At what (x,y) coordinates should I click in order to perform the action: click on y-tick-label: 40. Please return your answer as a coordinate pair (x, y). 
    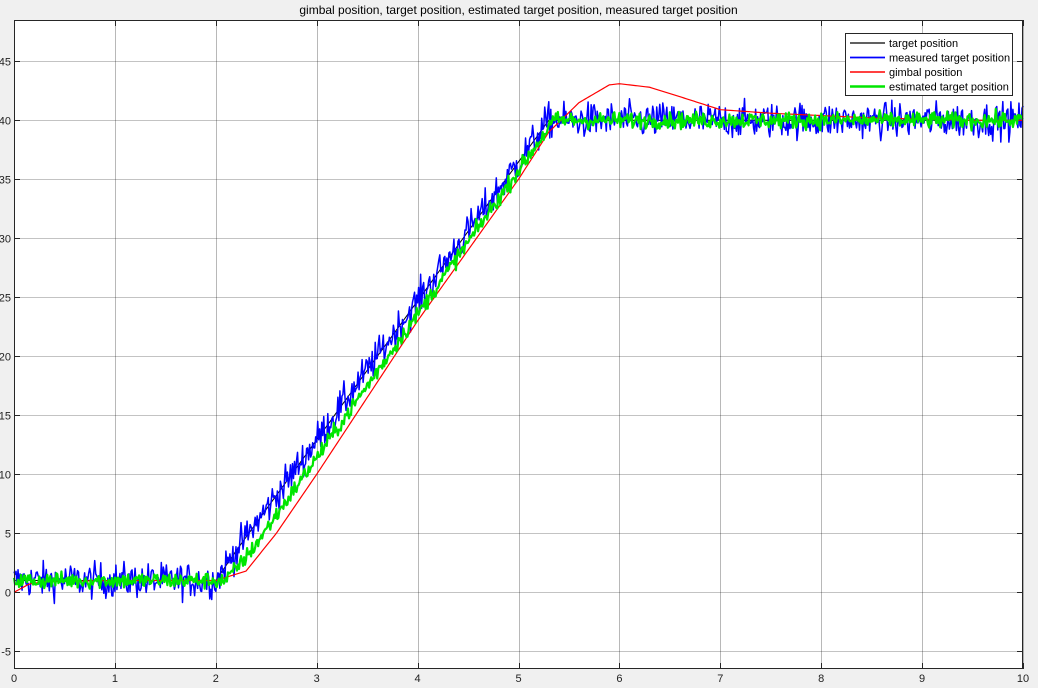
    Looking at the image, I should click on (5, 121).